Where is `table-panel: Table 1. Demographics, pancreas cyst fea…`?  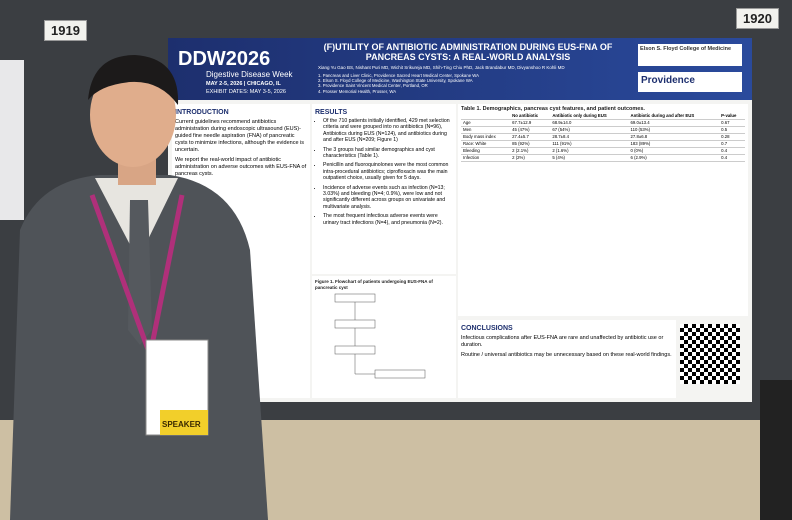
table-panel: Table 1. Demographics, pancreas cyst fea… is located at coordinates (603, 210).